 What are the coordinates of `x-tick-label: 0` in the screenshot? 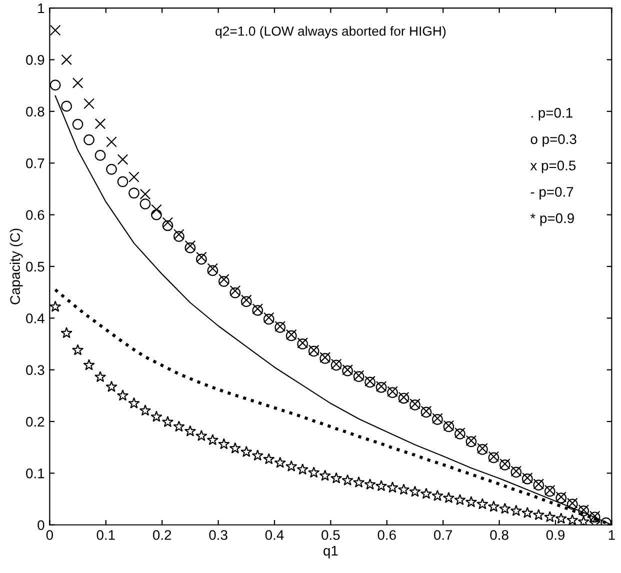 It's located at (49, 535).